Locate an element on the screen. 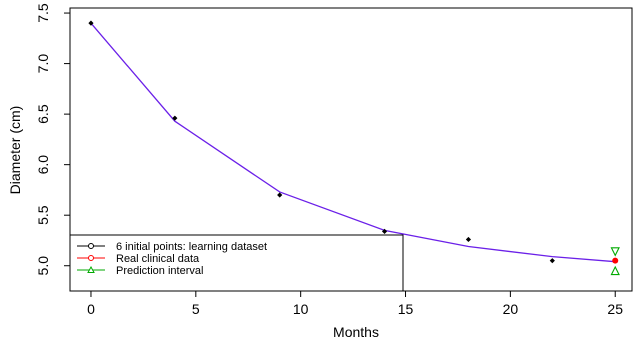 This screenshot has height=346, width=636. x-tick-label: 20 is located at coordinates (511, 309).